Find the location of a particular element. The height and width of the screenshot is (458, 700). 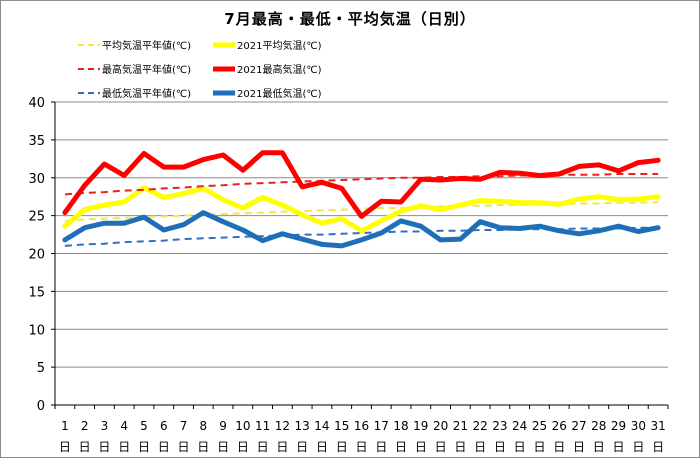

x-tick-label: 27 is located at coordinates (578, 426).